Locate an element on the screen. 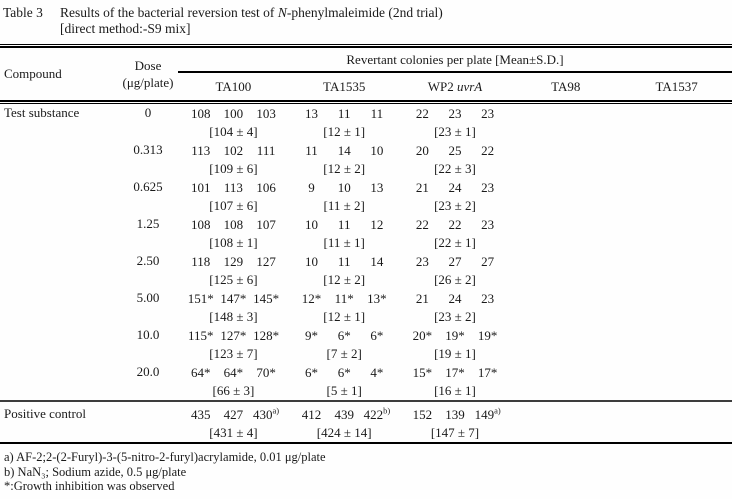 The height and width of the screenshot is (499, 732). colony-count: 152 is located at coordinates (422, 414).